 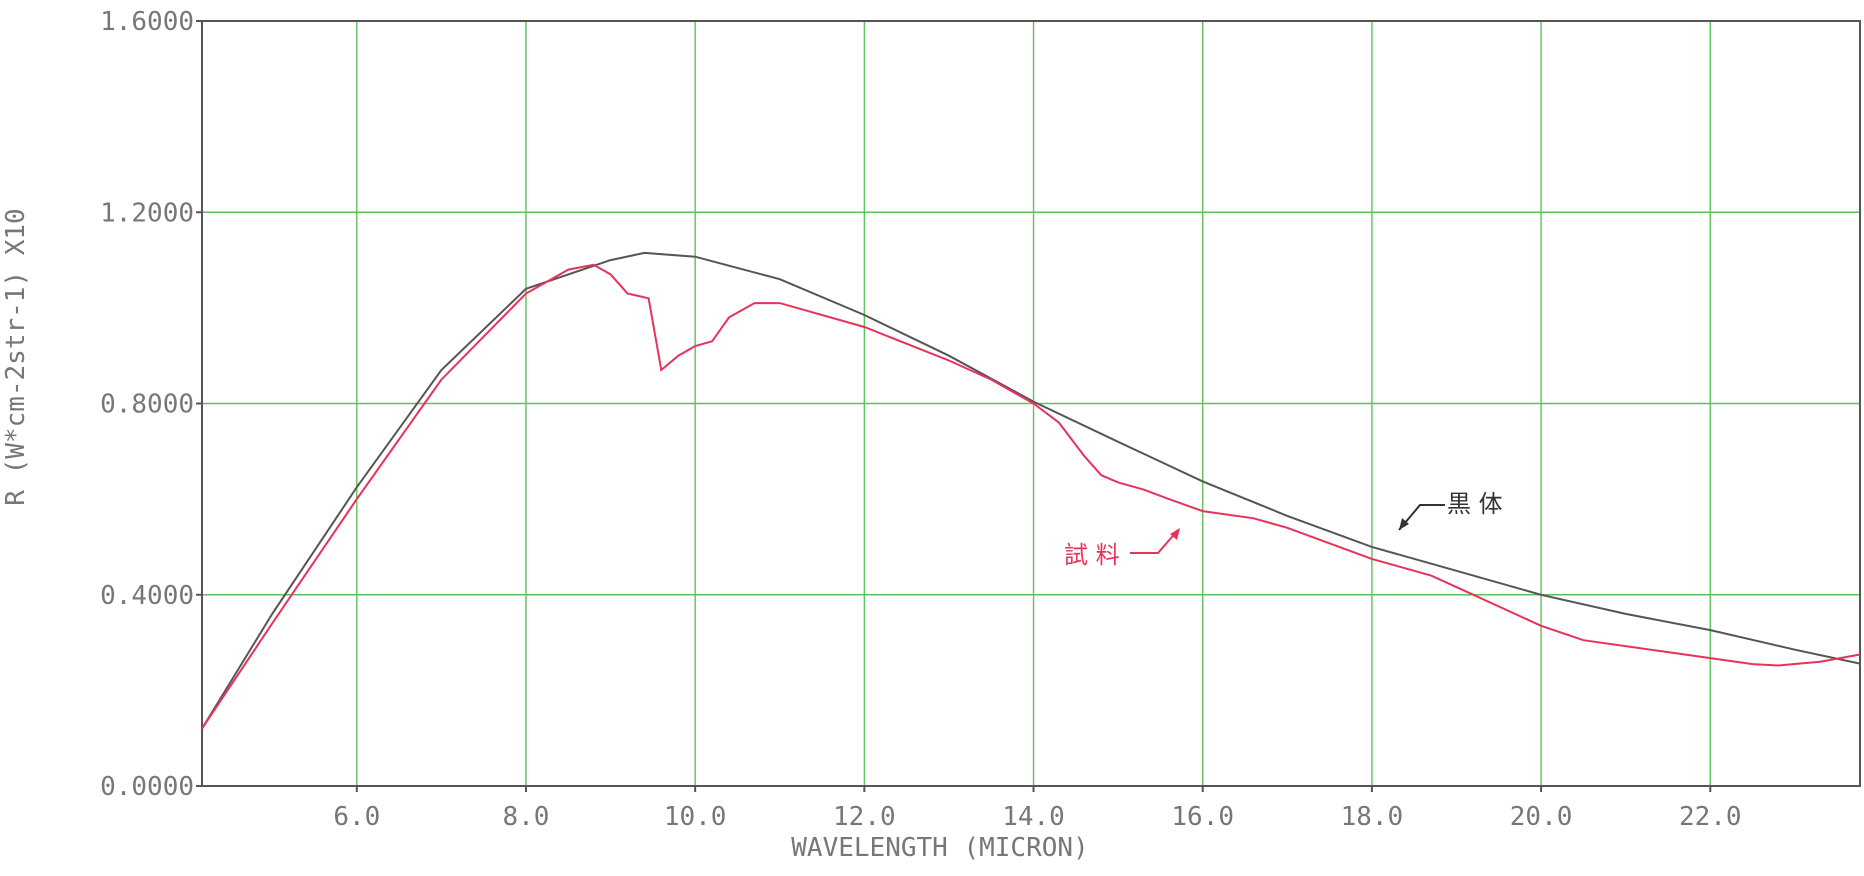 What do you see at coordinates (1541, 817) in the screenshot?
I see `x-tick-label: 20.0` at bounding box center [1541, 817].